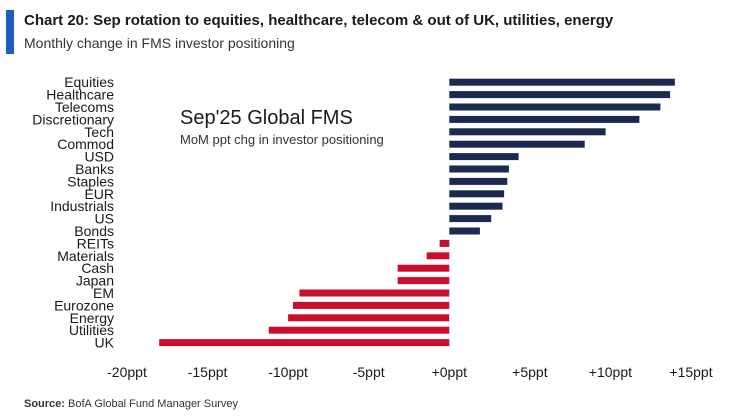 The height and width of the screenshot is (416, 733). I want to click on bar-japan, so click(423, 281).